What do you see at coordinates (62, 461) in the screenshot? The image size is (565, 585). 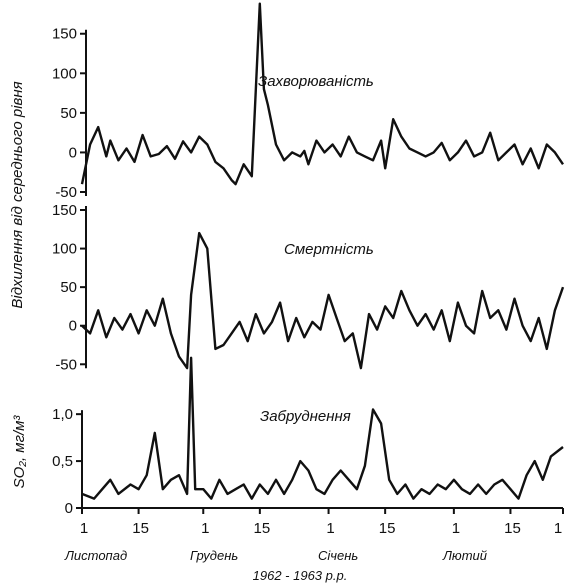 I see `y-tick-label: 0,5` at bounding box center [62, 461].